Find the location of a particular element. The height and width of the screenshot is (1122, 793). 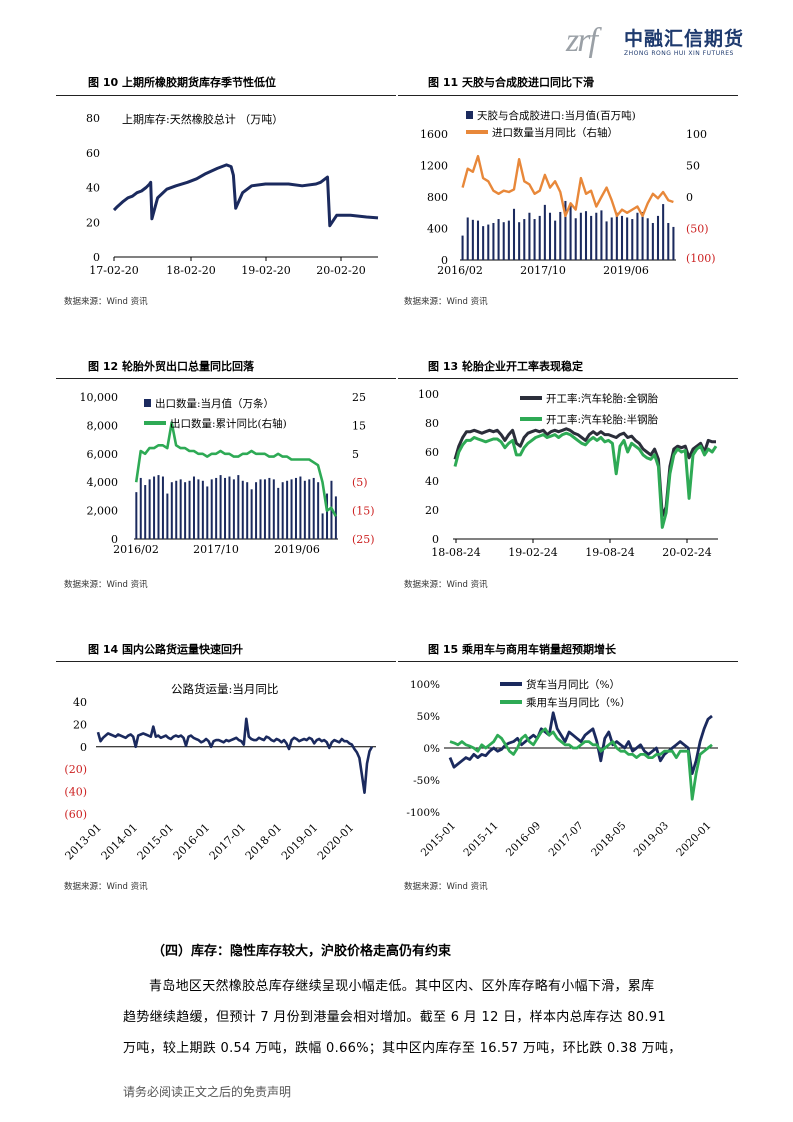

y-tick-label: 0% is located at coordinates (431, 749).